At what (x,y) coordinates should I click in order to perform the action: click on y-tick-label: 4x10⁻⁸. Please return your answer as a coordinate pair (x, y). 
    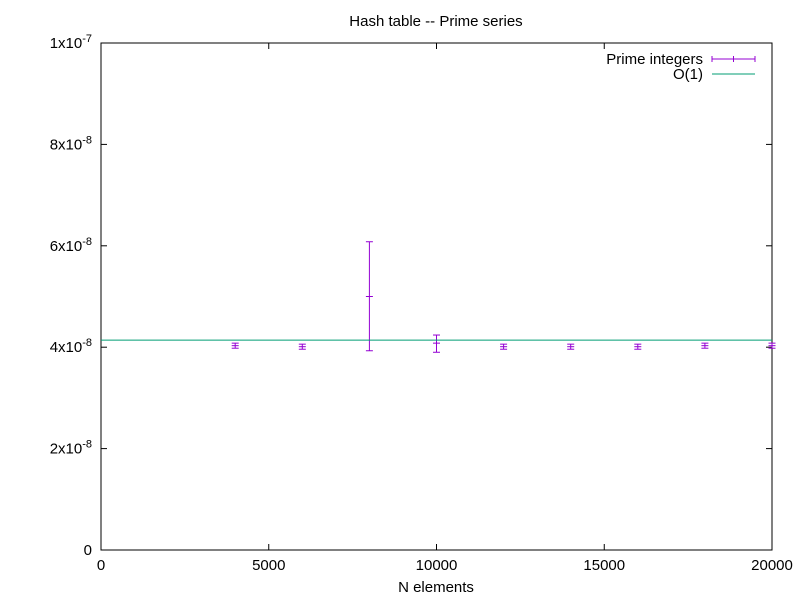
    Looking at the image, I should click on (71, 346).